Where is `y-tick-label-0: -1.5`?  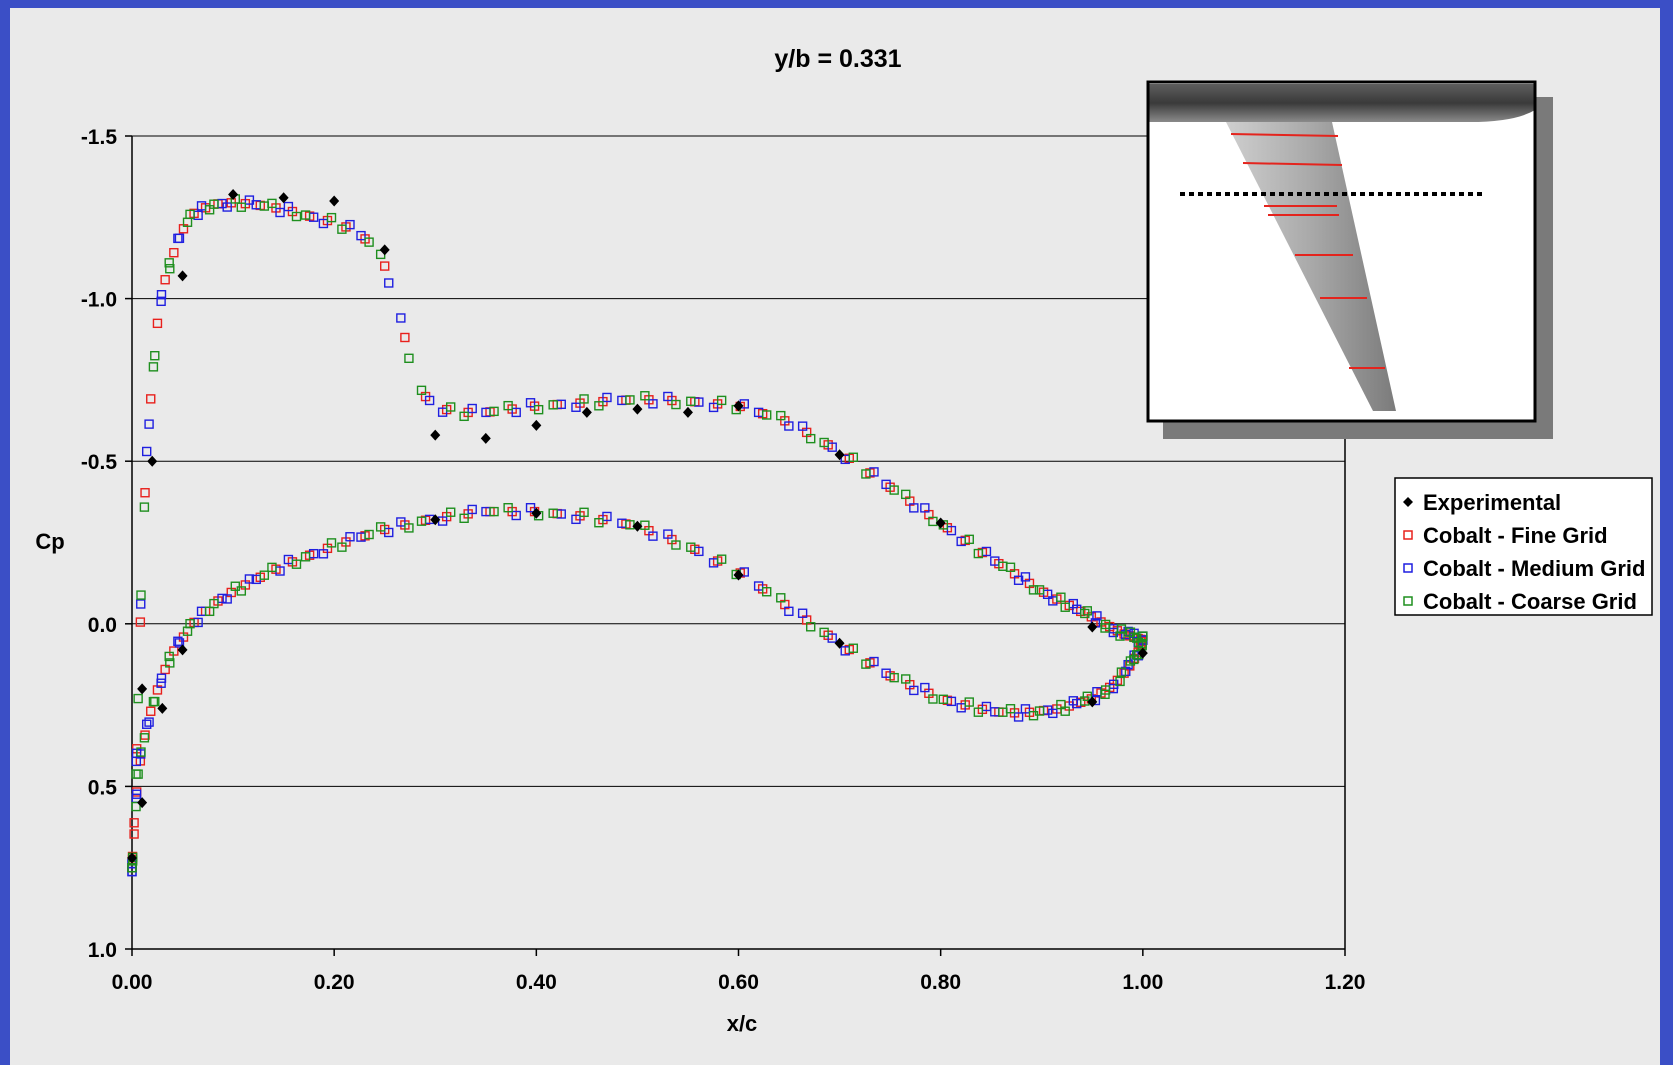 y-tick-label-0: -1.5 is located at coordinates (99, 137).